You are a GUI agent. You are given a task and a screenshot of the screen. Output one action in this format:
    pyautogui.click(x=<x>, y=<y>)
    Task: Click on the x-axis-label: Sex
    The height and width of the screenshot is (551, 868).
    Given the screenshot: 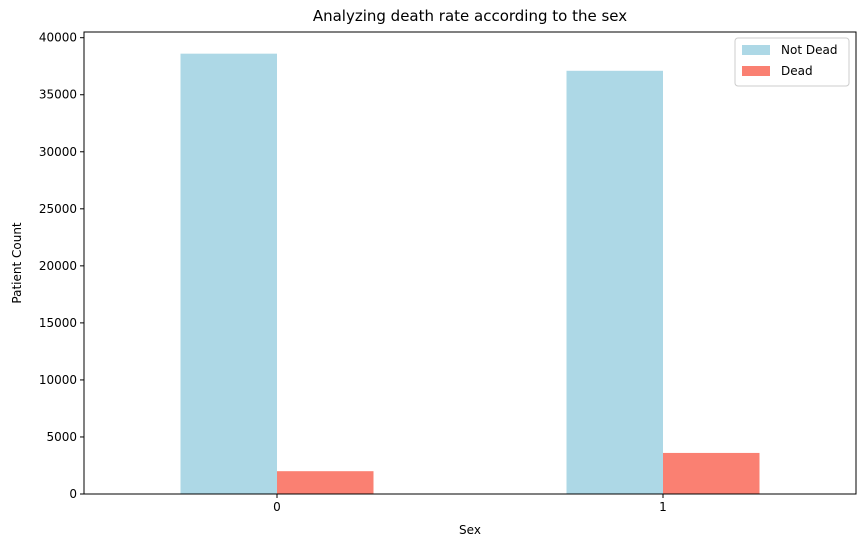 What is the action you would take?
    pyautogui.click(x=470, y=530)
    